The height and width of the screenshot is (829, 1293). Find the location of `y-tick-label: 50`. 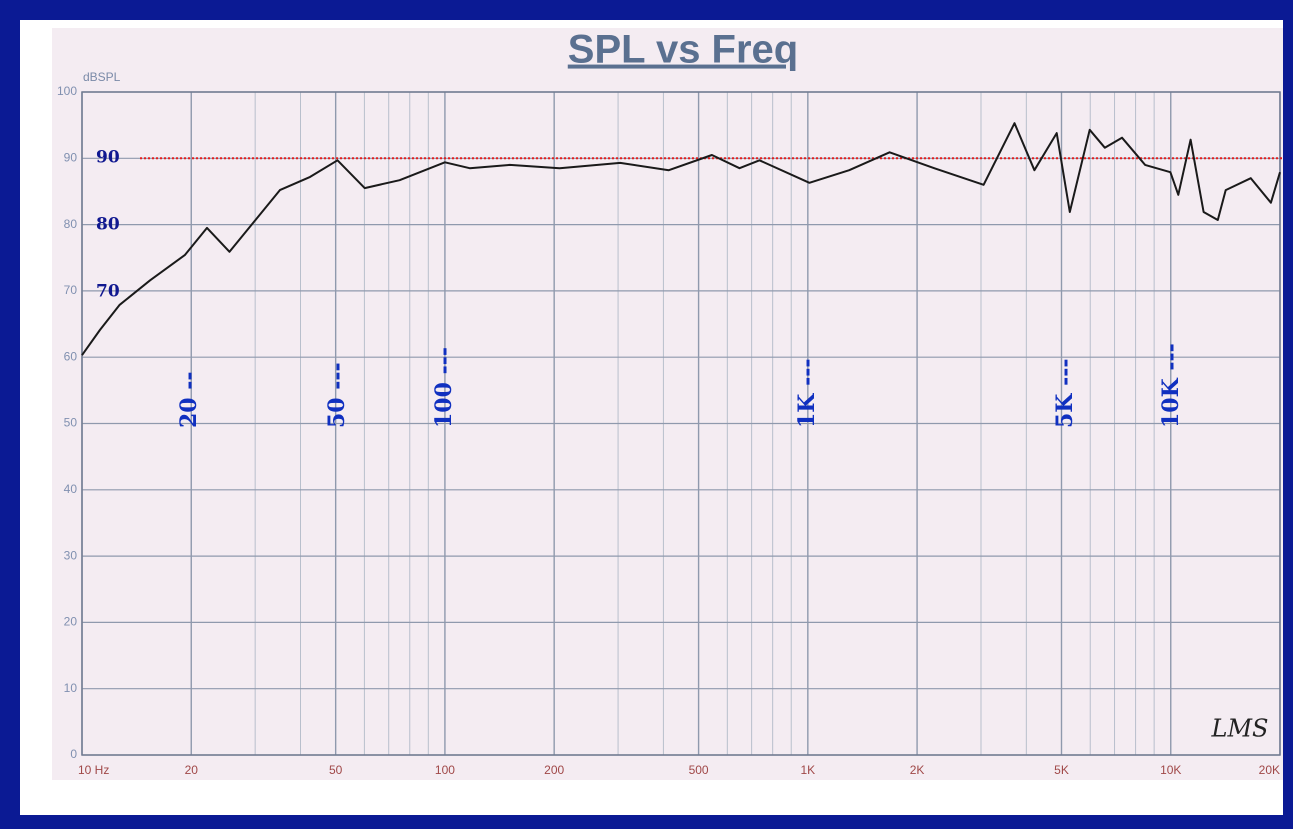

y-tick-label: 50 is located at coordinates (71, 423).